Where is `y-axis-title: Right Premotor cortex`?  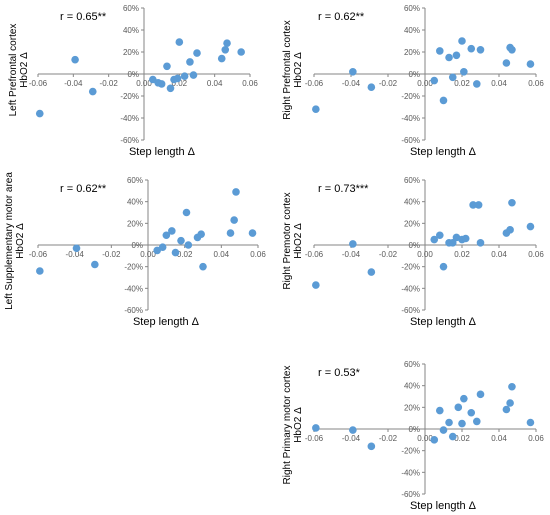 y-axis-title: Right Premotor cortex is located at coordinates (287, 240).